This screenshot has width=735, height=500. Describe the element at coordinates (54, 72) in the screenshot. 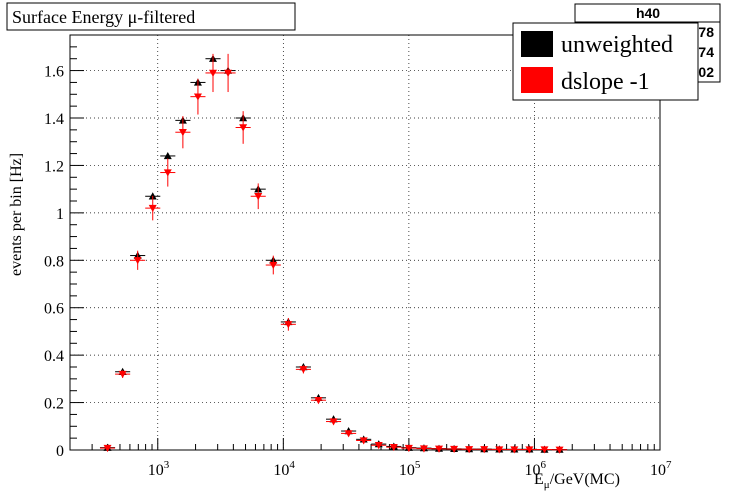

I see `y-tick-label: 1.6` at that location.